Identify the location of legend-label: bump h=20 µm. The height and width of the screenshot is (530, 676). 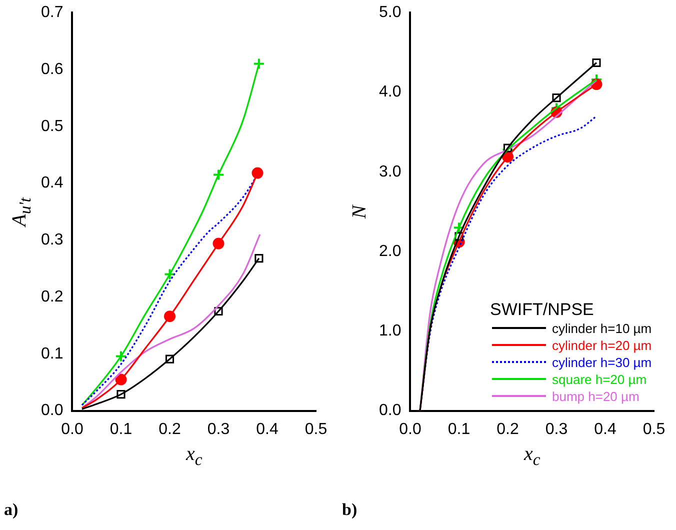
(596, 396).